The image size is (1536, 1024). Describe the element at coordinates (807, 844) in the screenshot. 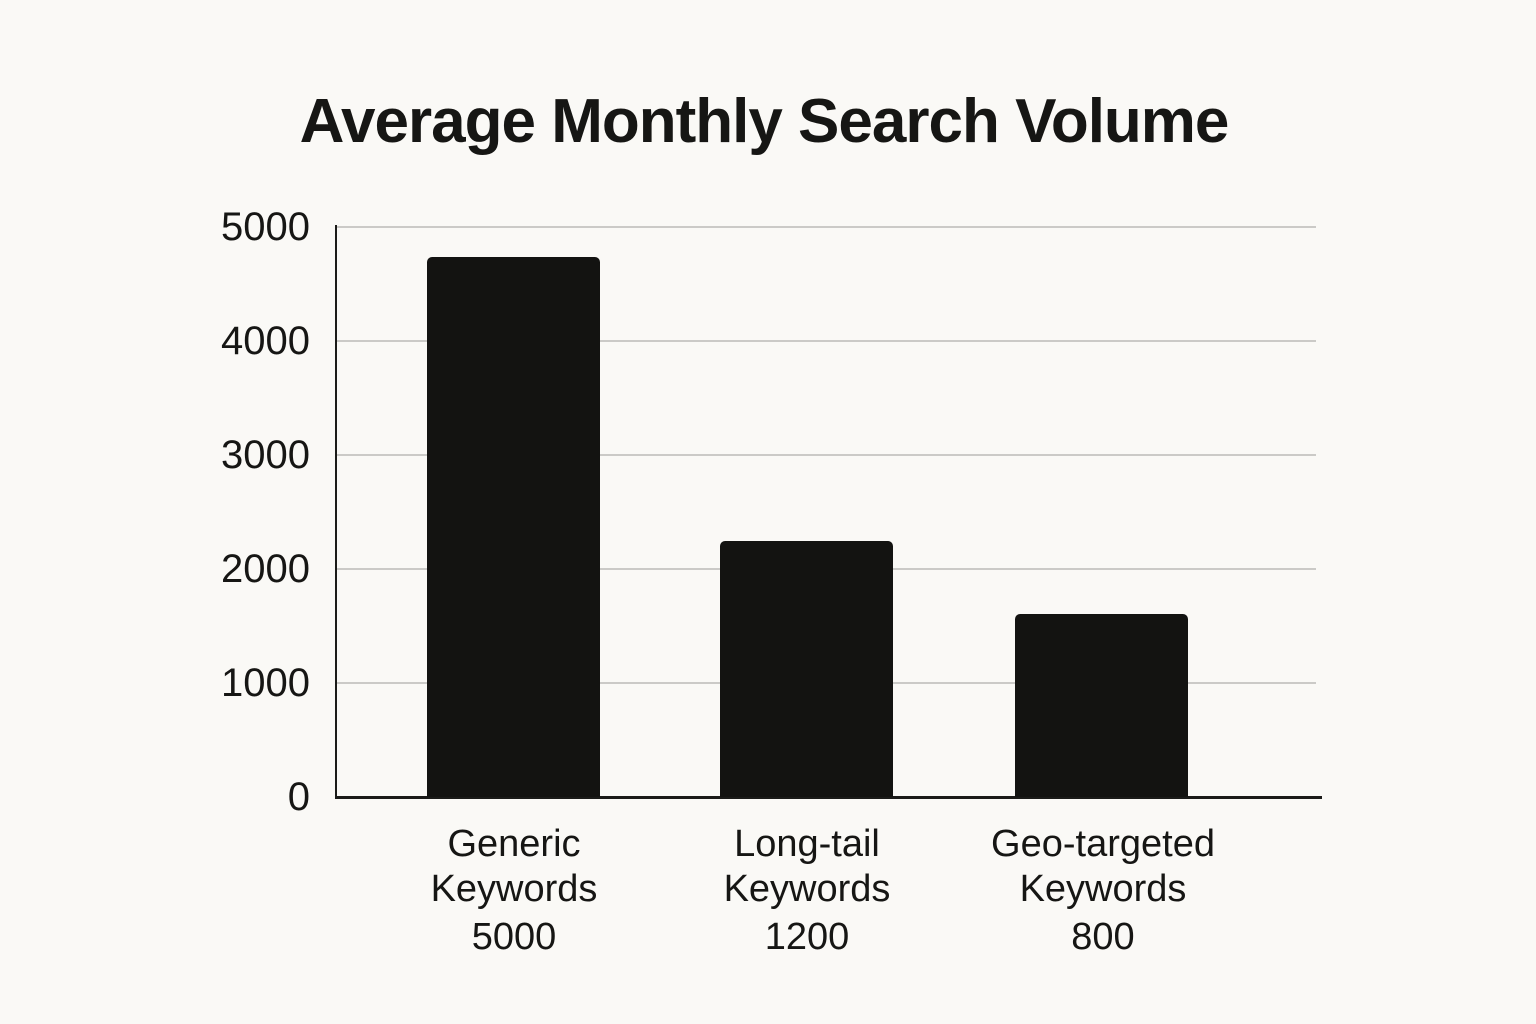

I see `category-line: Long-tail` at that location.